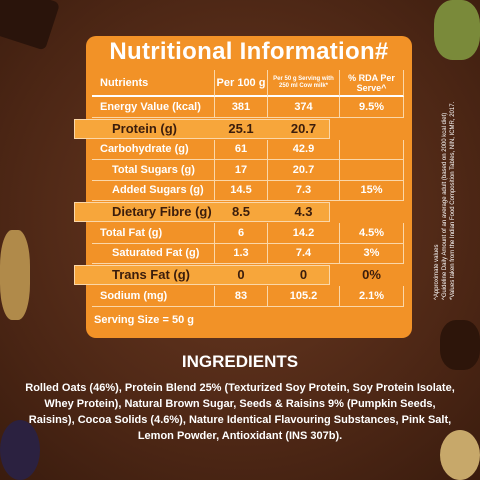 This screenshot has height=480, width=480. I want to click on value-cell: 14.5, so click(241, 190).